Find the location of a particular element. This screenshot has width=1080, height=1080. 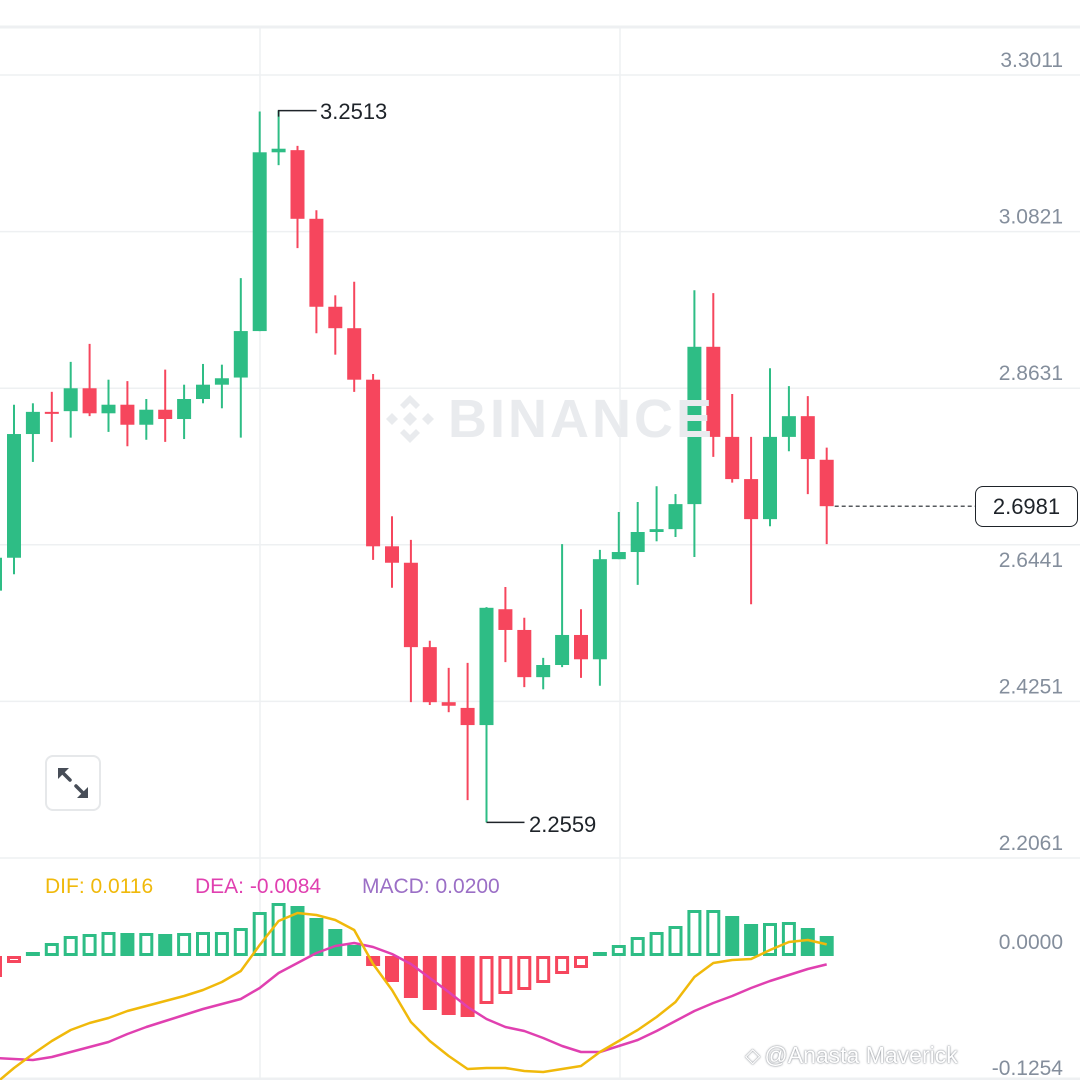

dif-line is located at coordinates (413, 995).